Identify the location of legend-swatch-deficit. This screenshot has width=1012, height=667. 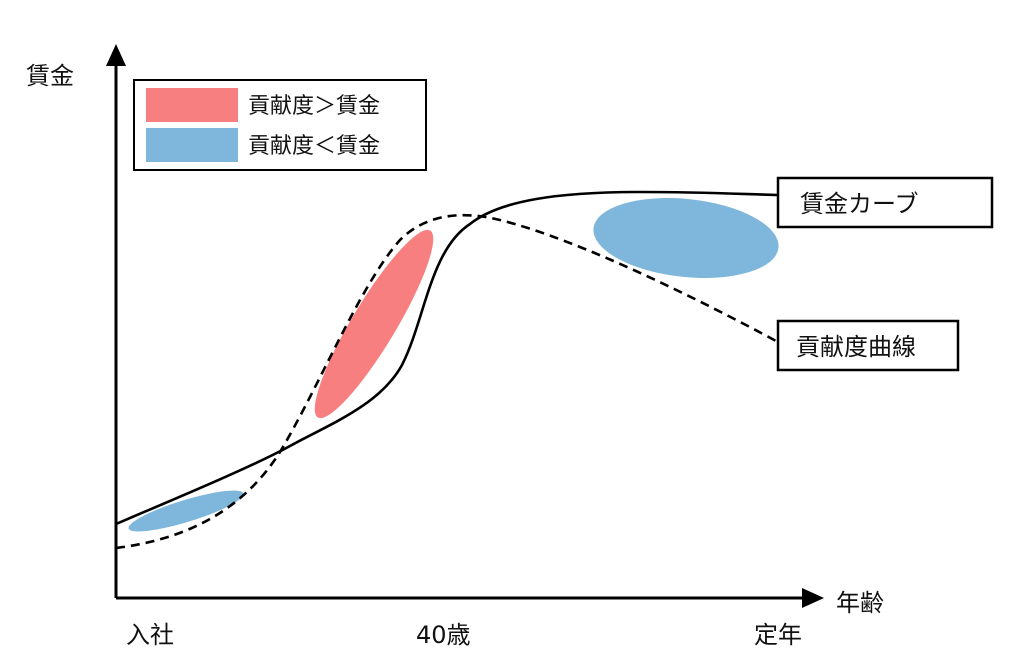
(192, 145).